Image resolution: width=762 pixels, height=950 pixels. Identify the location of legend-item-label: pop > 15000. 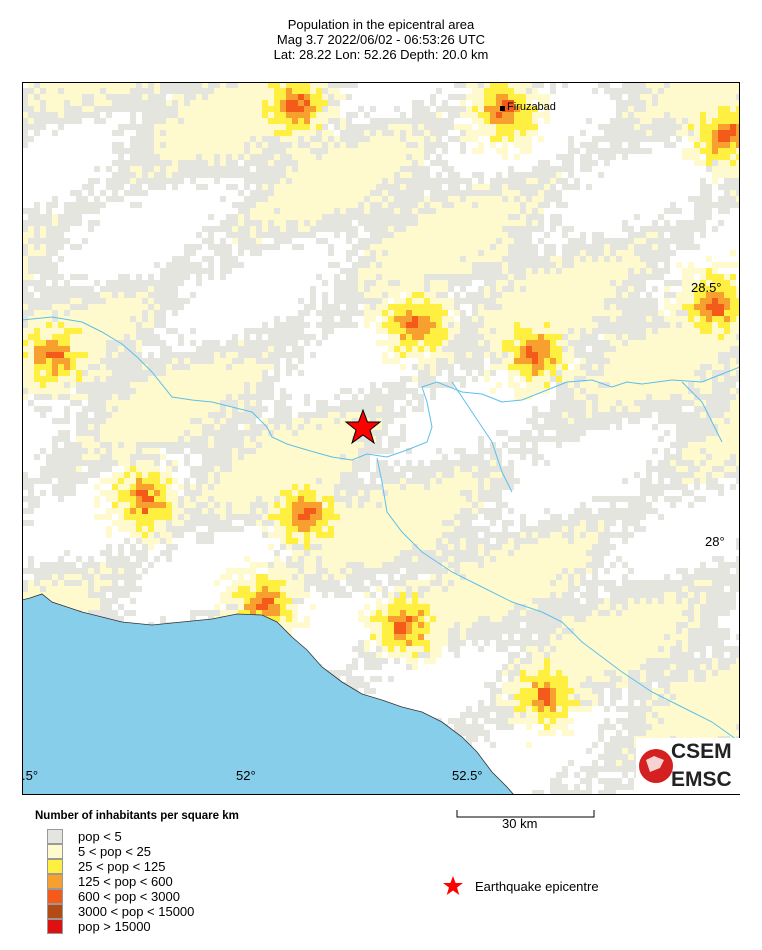
(114, 926).